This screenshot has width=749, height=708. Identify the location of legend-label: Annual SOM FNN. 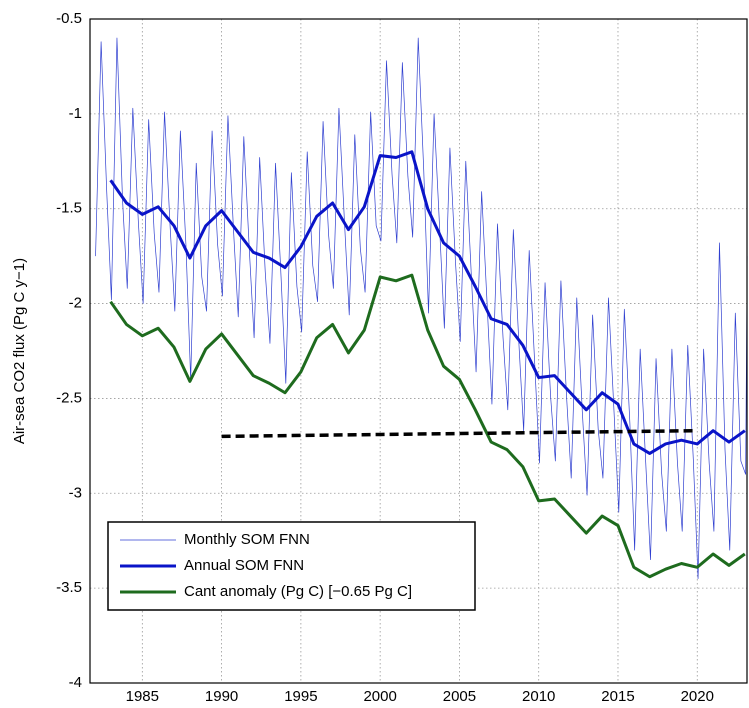
(244, 565).